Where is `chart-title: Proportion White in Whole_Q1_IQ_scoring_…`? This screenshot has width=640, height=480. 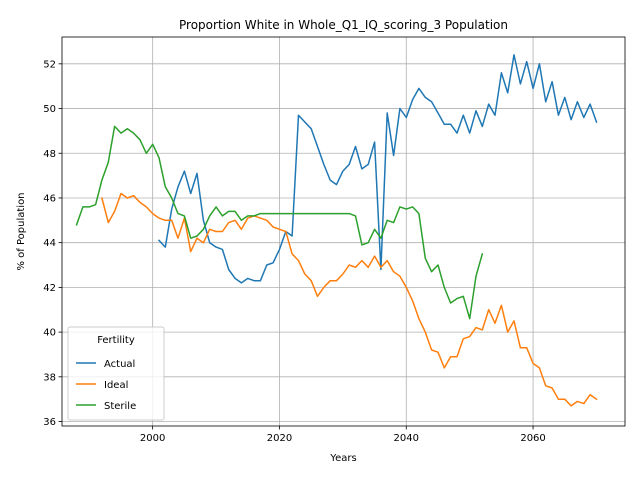 chart-title: Proportion White in Whole_Q1_IQ_scoring_… is located at coordinates (343, 25).